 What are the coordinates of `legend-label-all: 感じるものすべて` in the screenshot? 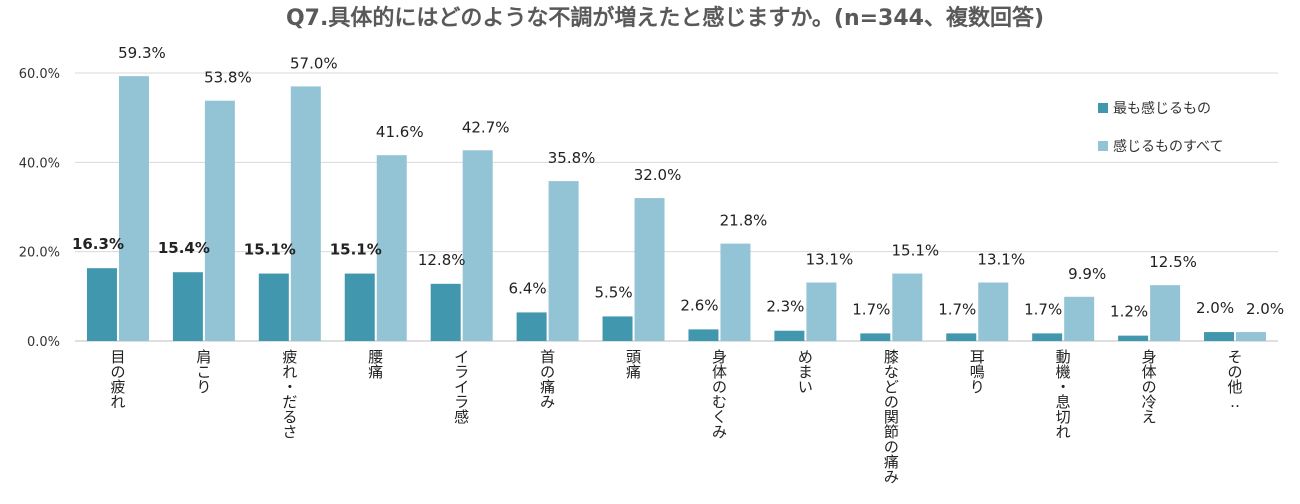 It's located at (1168, 146).